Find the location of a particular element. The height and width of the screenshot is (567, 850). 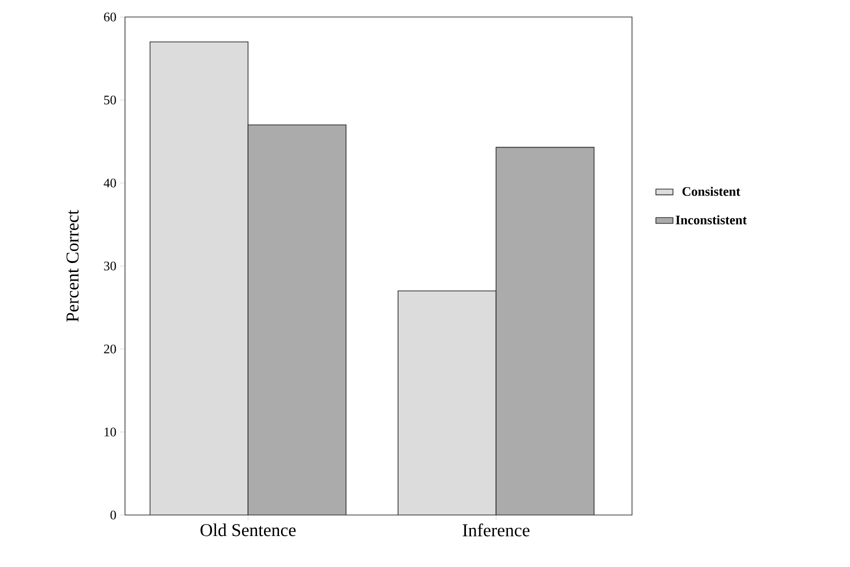

legend-label: Consistent is located at coordinates (711, 191).